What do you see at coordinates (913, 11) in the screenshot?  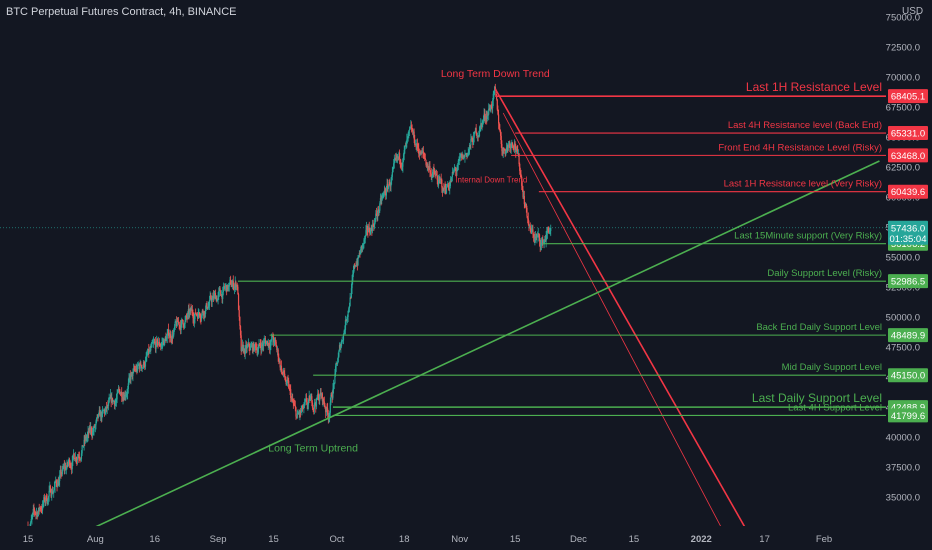 I see `currency-label: USD` at bounding box center [913, 11].